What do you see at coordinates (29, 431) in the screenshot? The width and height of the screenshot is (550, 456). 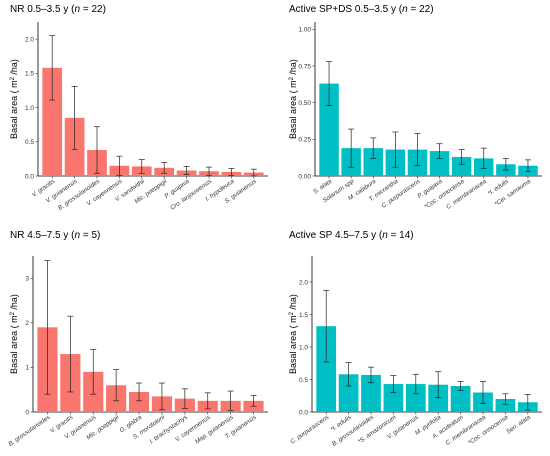 I see `x-tick-label: B. grossularioides` at bounding box center [29, 431].